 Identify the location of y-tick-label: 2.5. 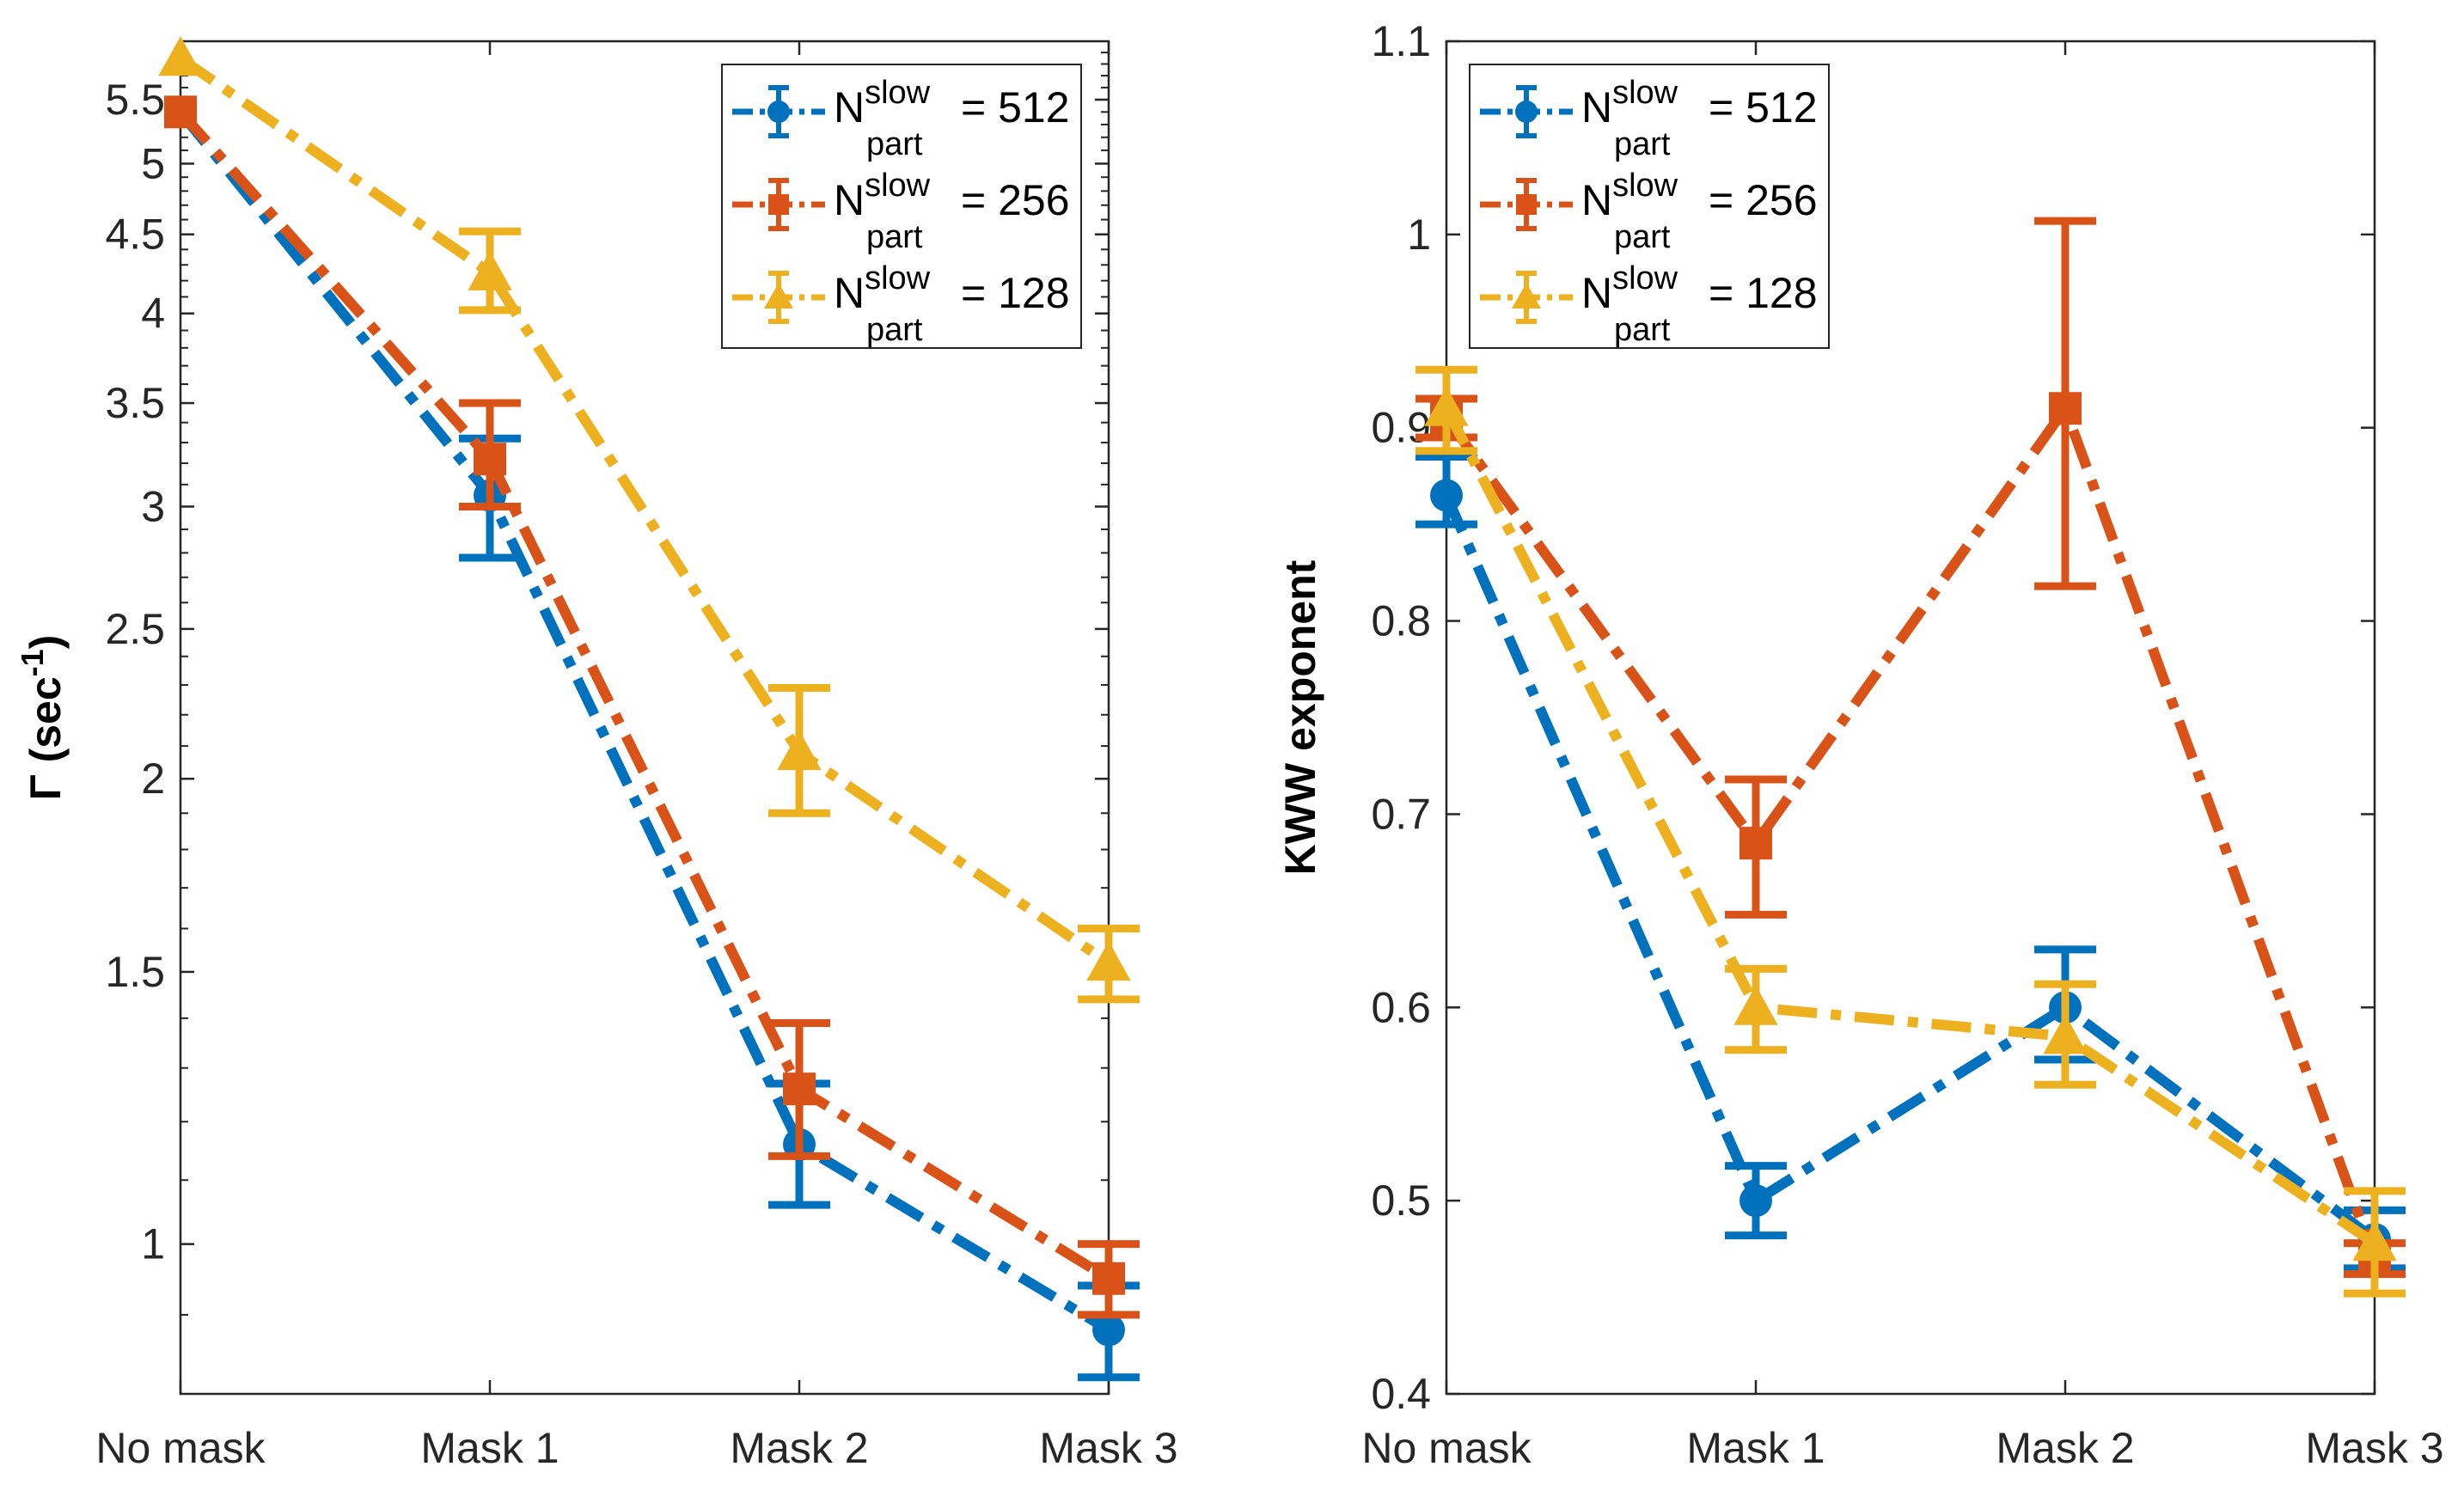
(135, 629).